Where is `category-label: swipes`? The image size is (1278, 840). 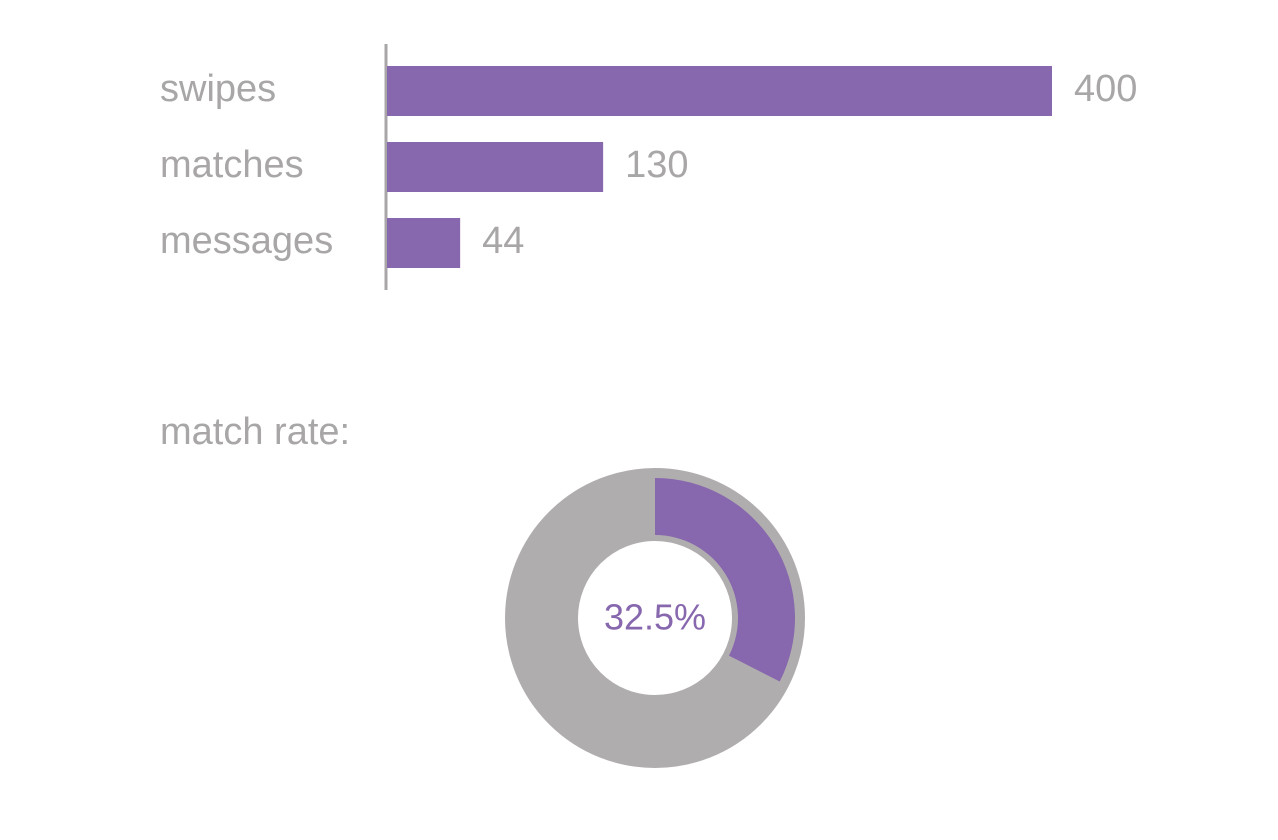
category-label: swipes is located at coordinates (218, 89).